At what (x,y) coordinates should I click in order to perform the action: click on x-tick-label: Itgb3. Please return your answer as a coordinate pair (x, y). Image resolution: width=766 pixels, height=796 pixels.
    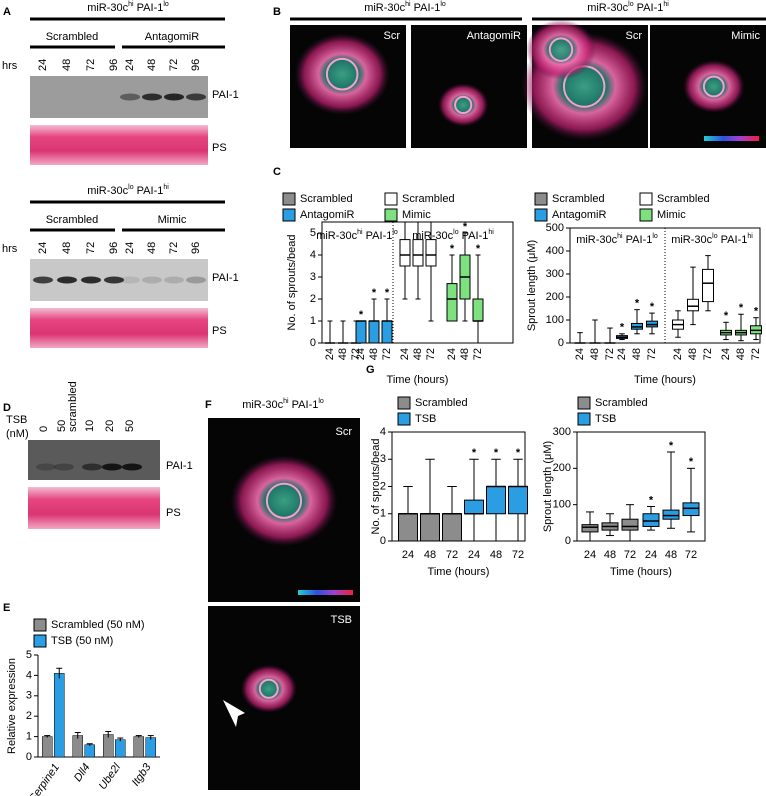
    Looking at the image, I should click on (142, 775).